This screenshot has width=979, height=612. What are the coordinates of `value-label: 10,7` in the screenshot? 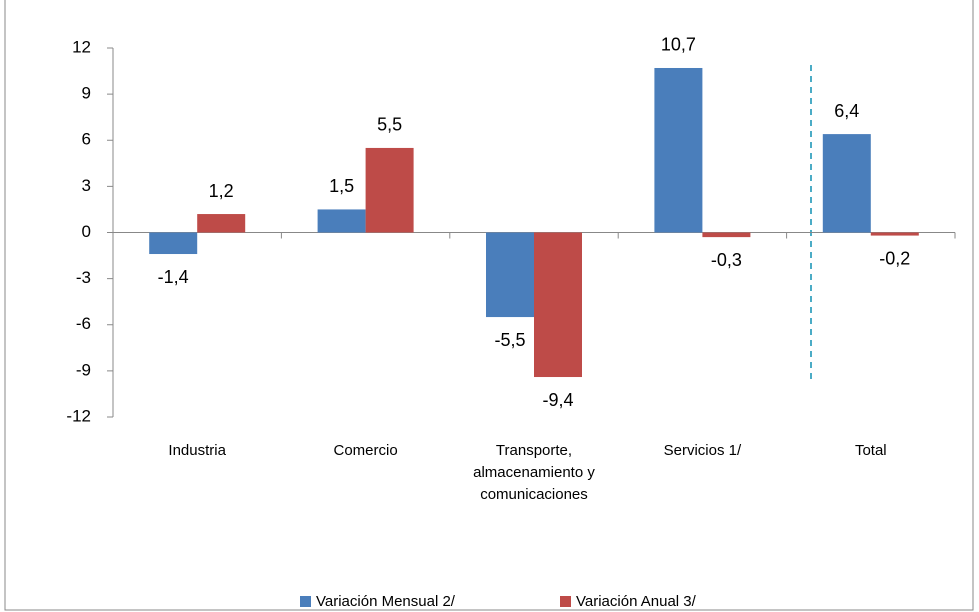 It's located at (678, 45).